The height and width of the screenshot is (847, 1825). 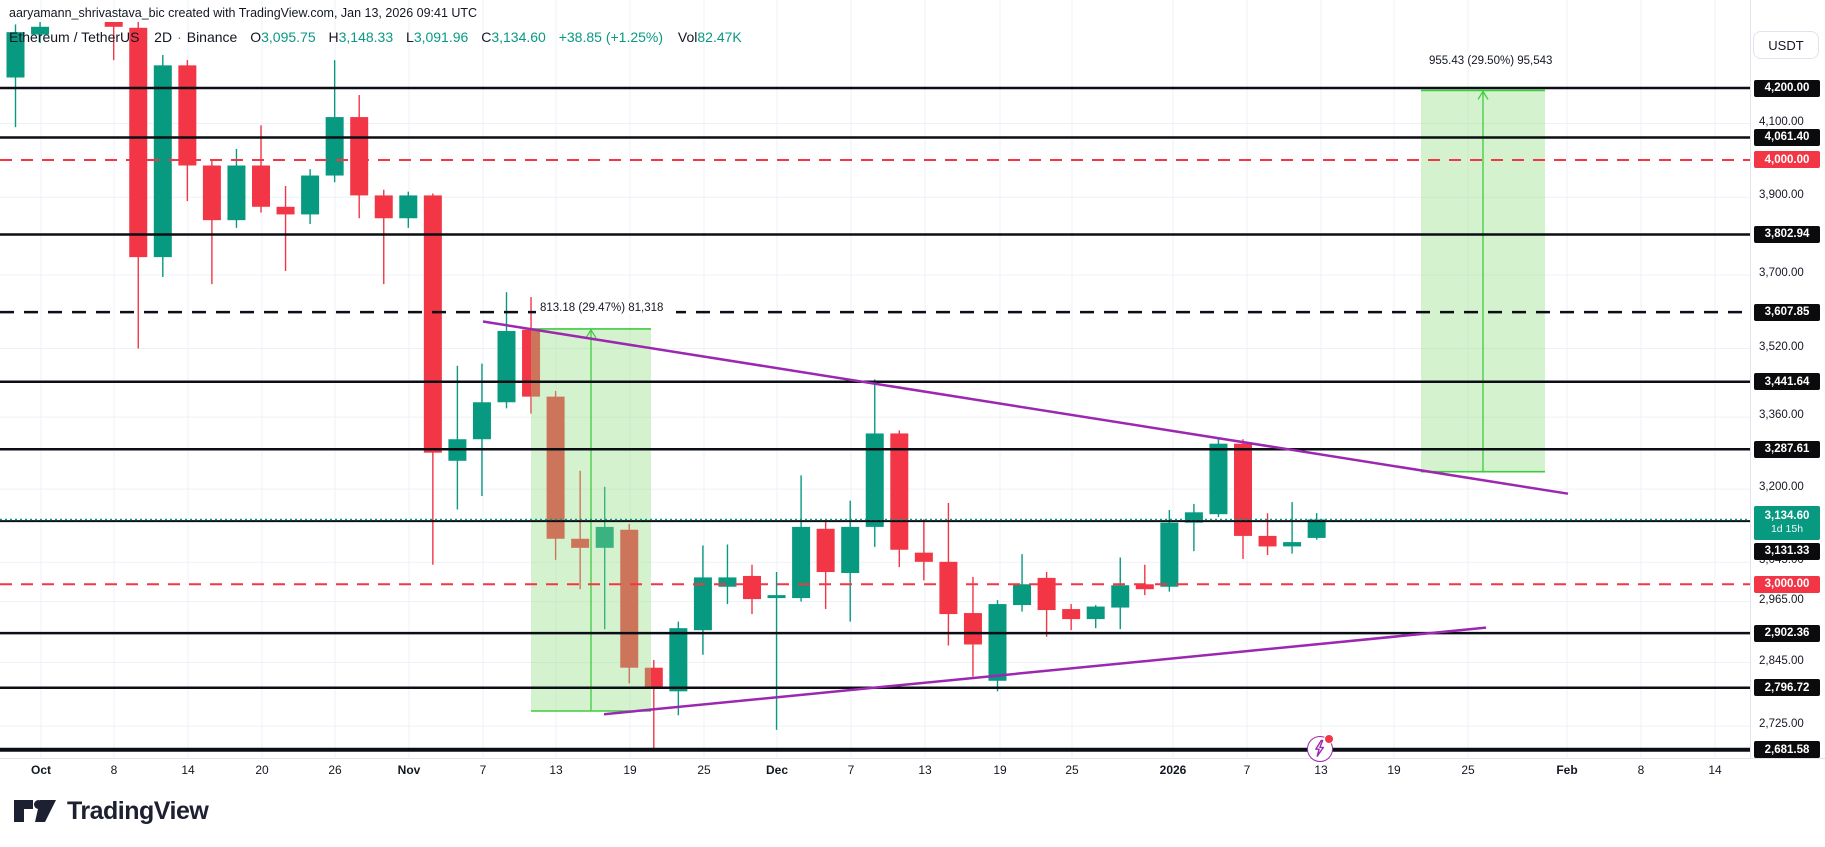 What do you see at coordinates (1787, 688) in the screenshot?
I see `price-level-badge: 2,796.72` at bounding box center [1787, 688].